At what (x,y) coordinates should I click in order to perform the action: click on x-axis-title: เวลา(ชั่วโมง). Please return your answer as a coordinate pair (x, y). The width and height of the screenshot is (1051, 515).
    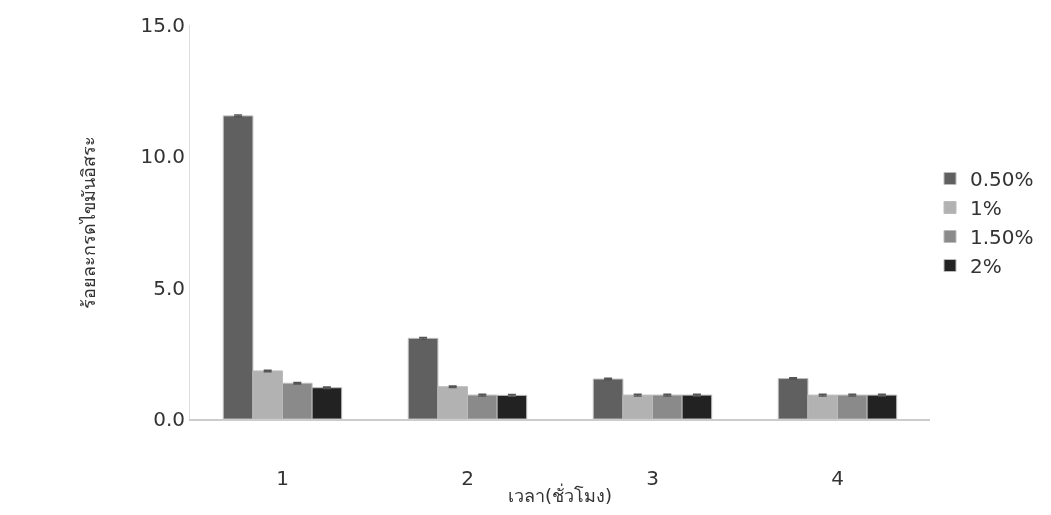
    Looking at the image, I should click on (560, 494).